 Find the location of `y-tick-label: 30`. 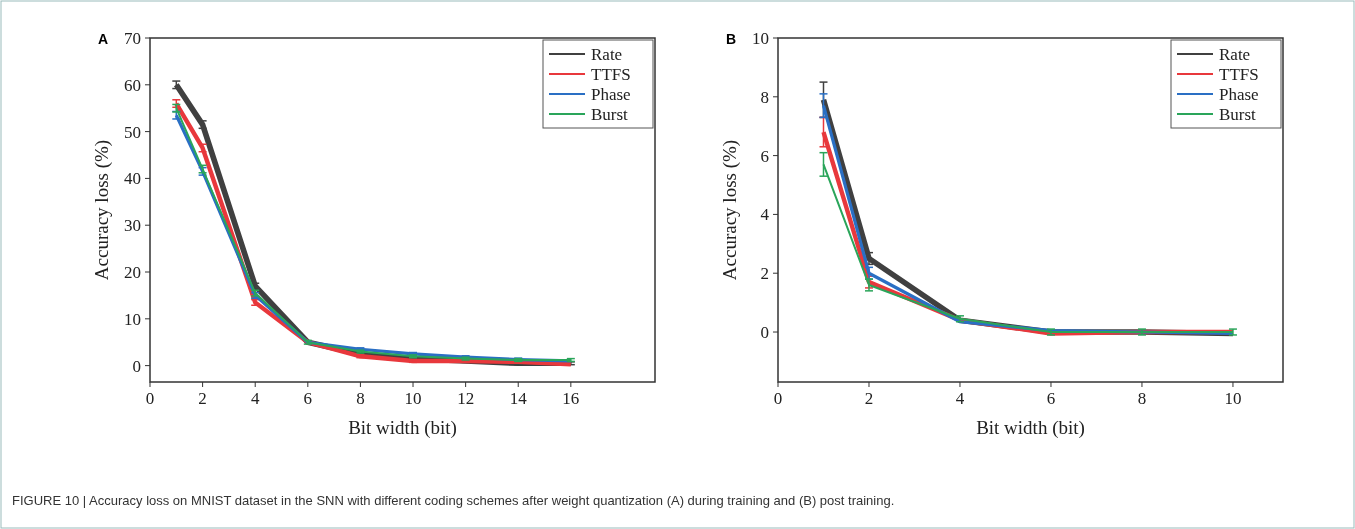

y-tick-label: 30 is located at coordinates (132, 226).